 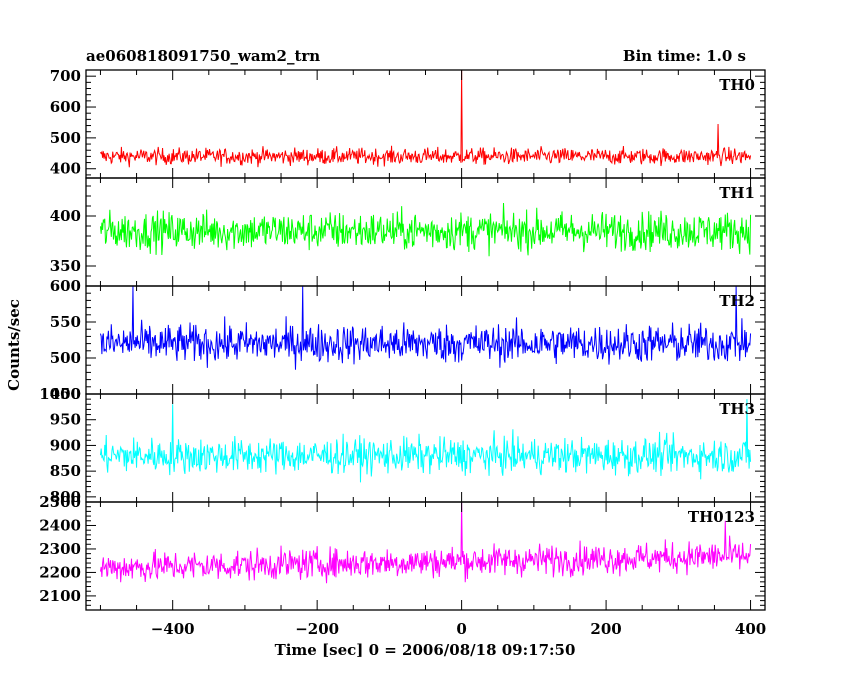 I want to click on series-th3, so click(x=425, y=441).